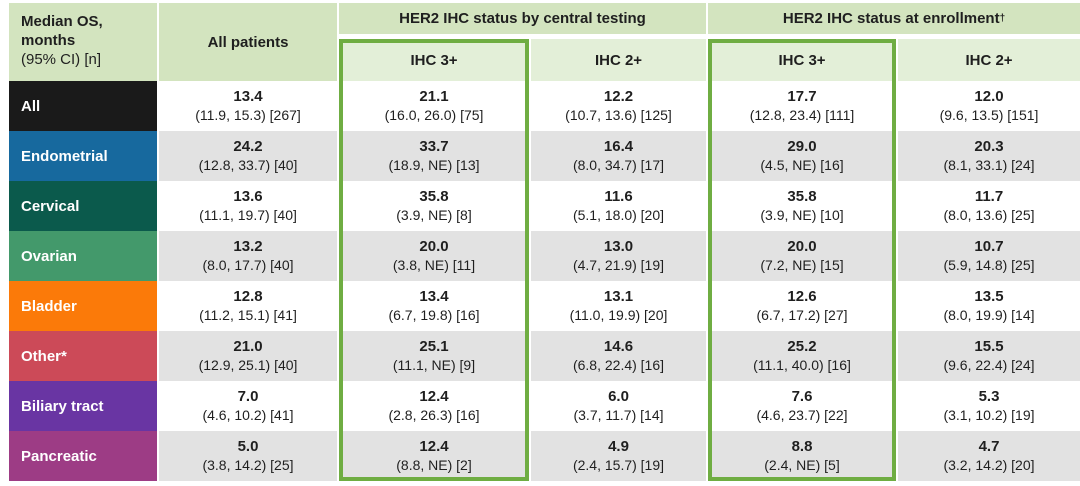 The image size is (1080, 486). I want to click on median-os-value: 11.7, so click(989, 196).